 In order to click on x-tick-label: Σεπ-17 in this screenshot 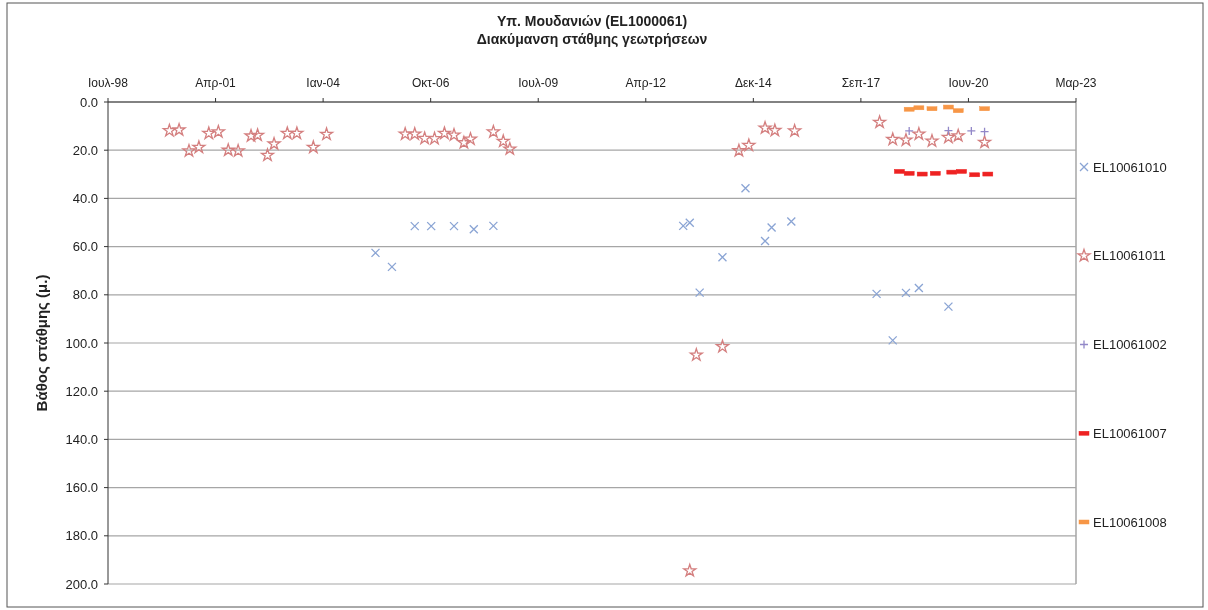, I will do `click(861, 83)`.